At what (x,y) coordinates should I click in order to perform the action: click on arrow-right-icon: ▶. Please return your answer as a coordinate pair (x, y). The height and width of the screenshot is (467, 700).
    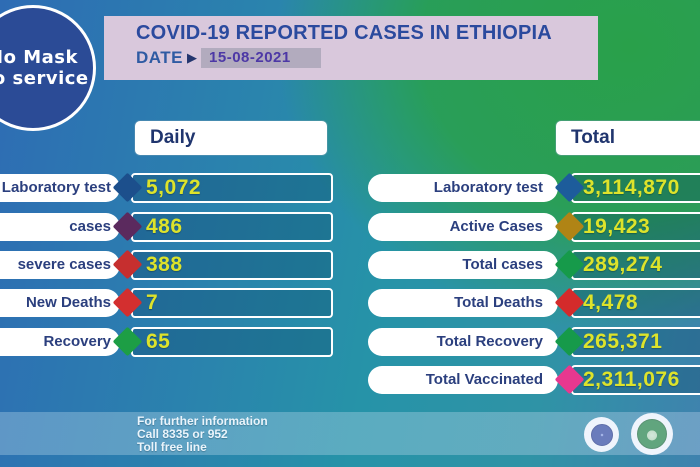
    Looking at the image, I should click on (192, 57).